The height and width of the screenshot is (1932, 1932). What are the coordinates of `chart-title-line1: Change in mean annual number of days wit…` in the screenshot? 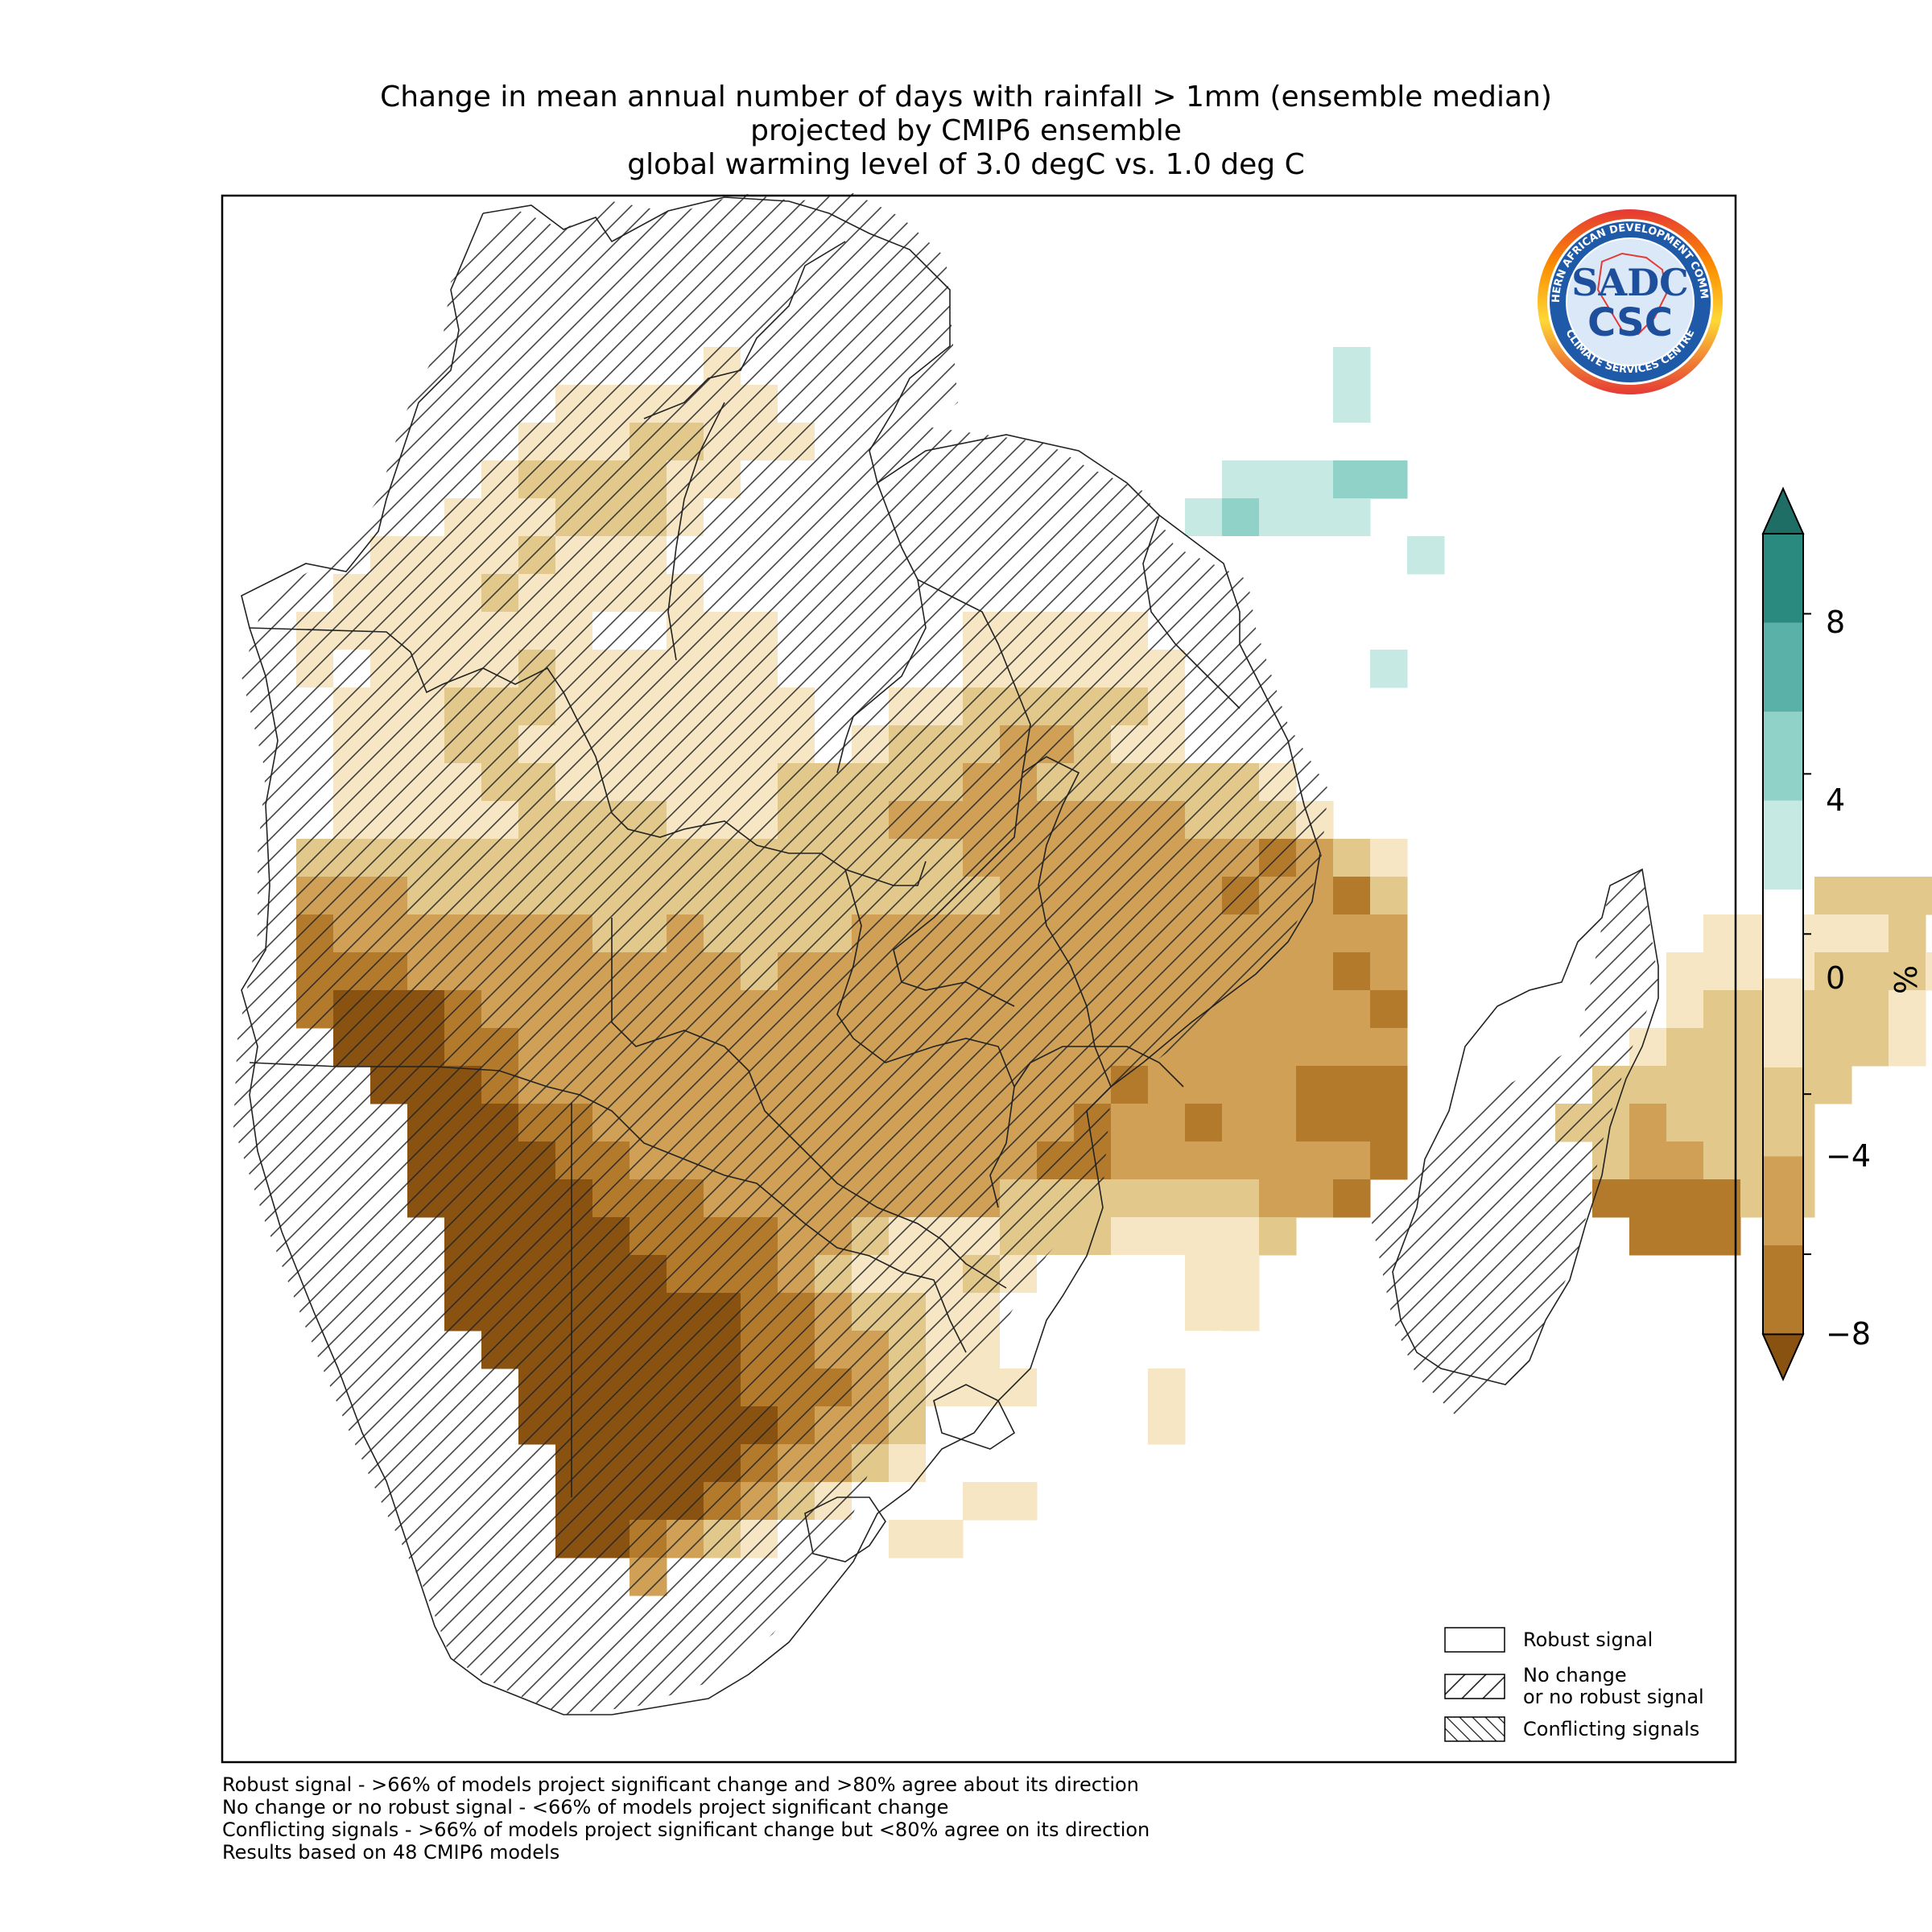 It's located at (966, 97).